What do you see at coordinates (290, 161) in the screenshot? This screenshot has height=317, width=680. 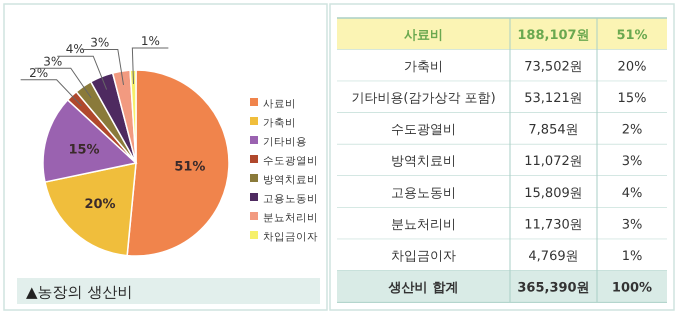 I see `legend-label: 수도광열비` at bounding box center [290, 161].